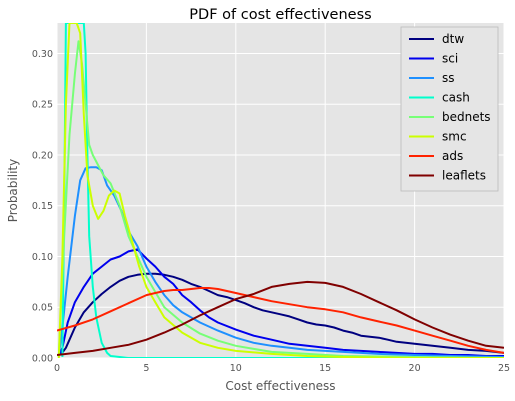 The height and width of the screenshot is (401, 515). I want to click on y-axis-title: Probability, so click(13, 190).